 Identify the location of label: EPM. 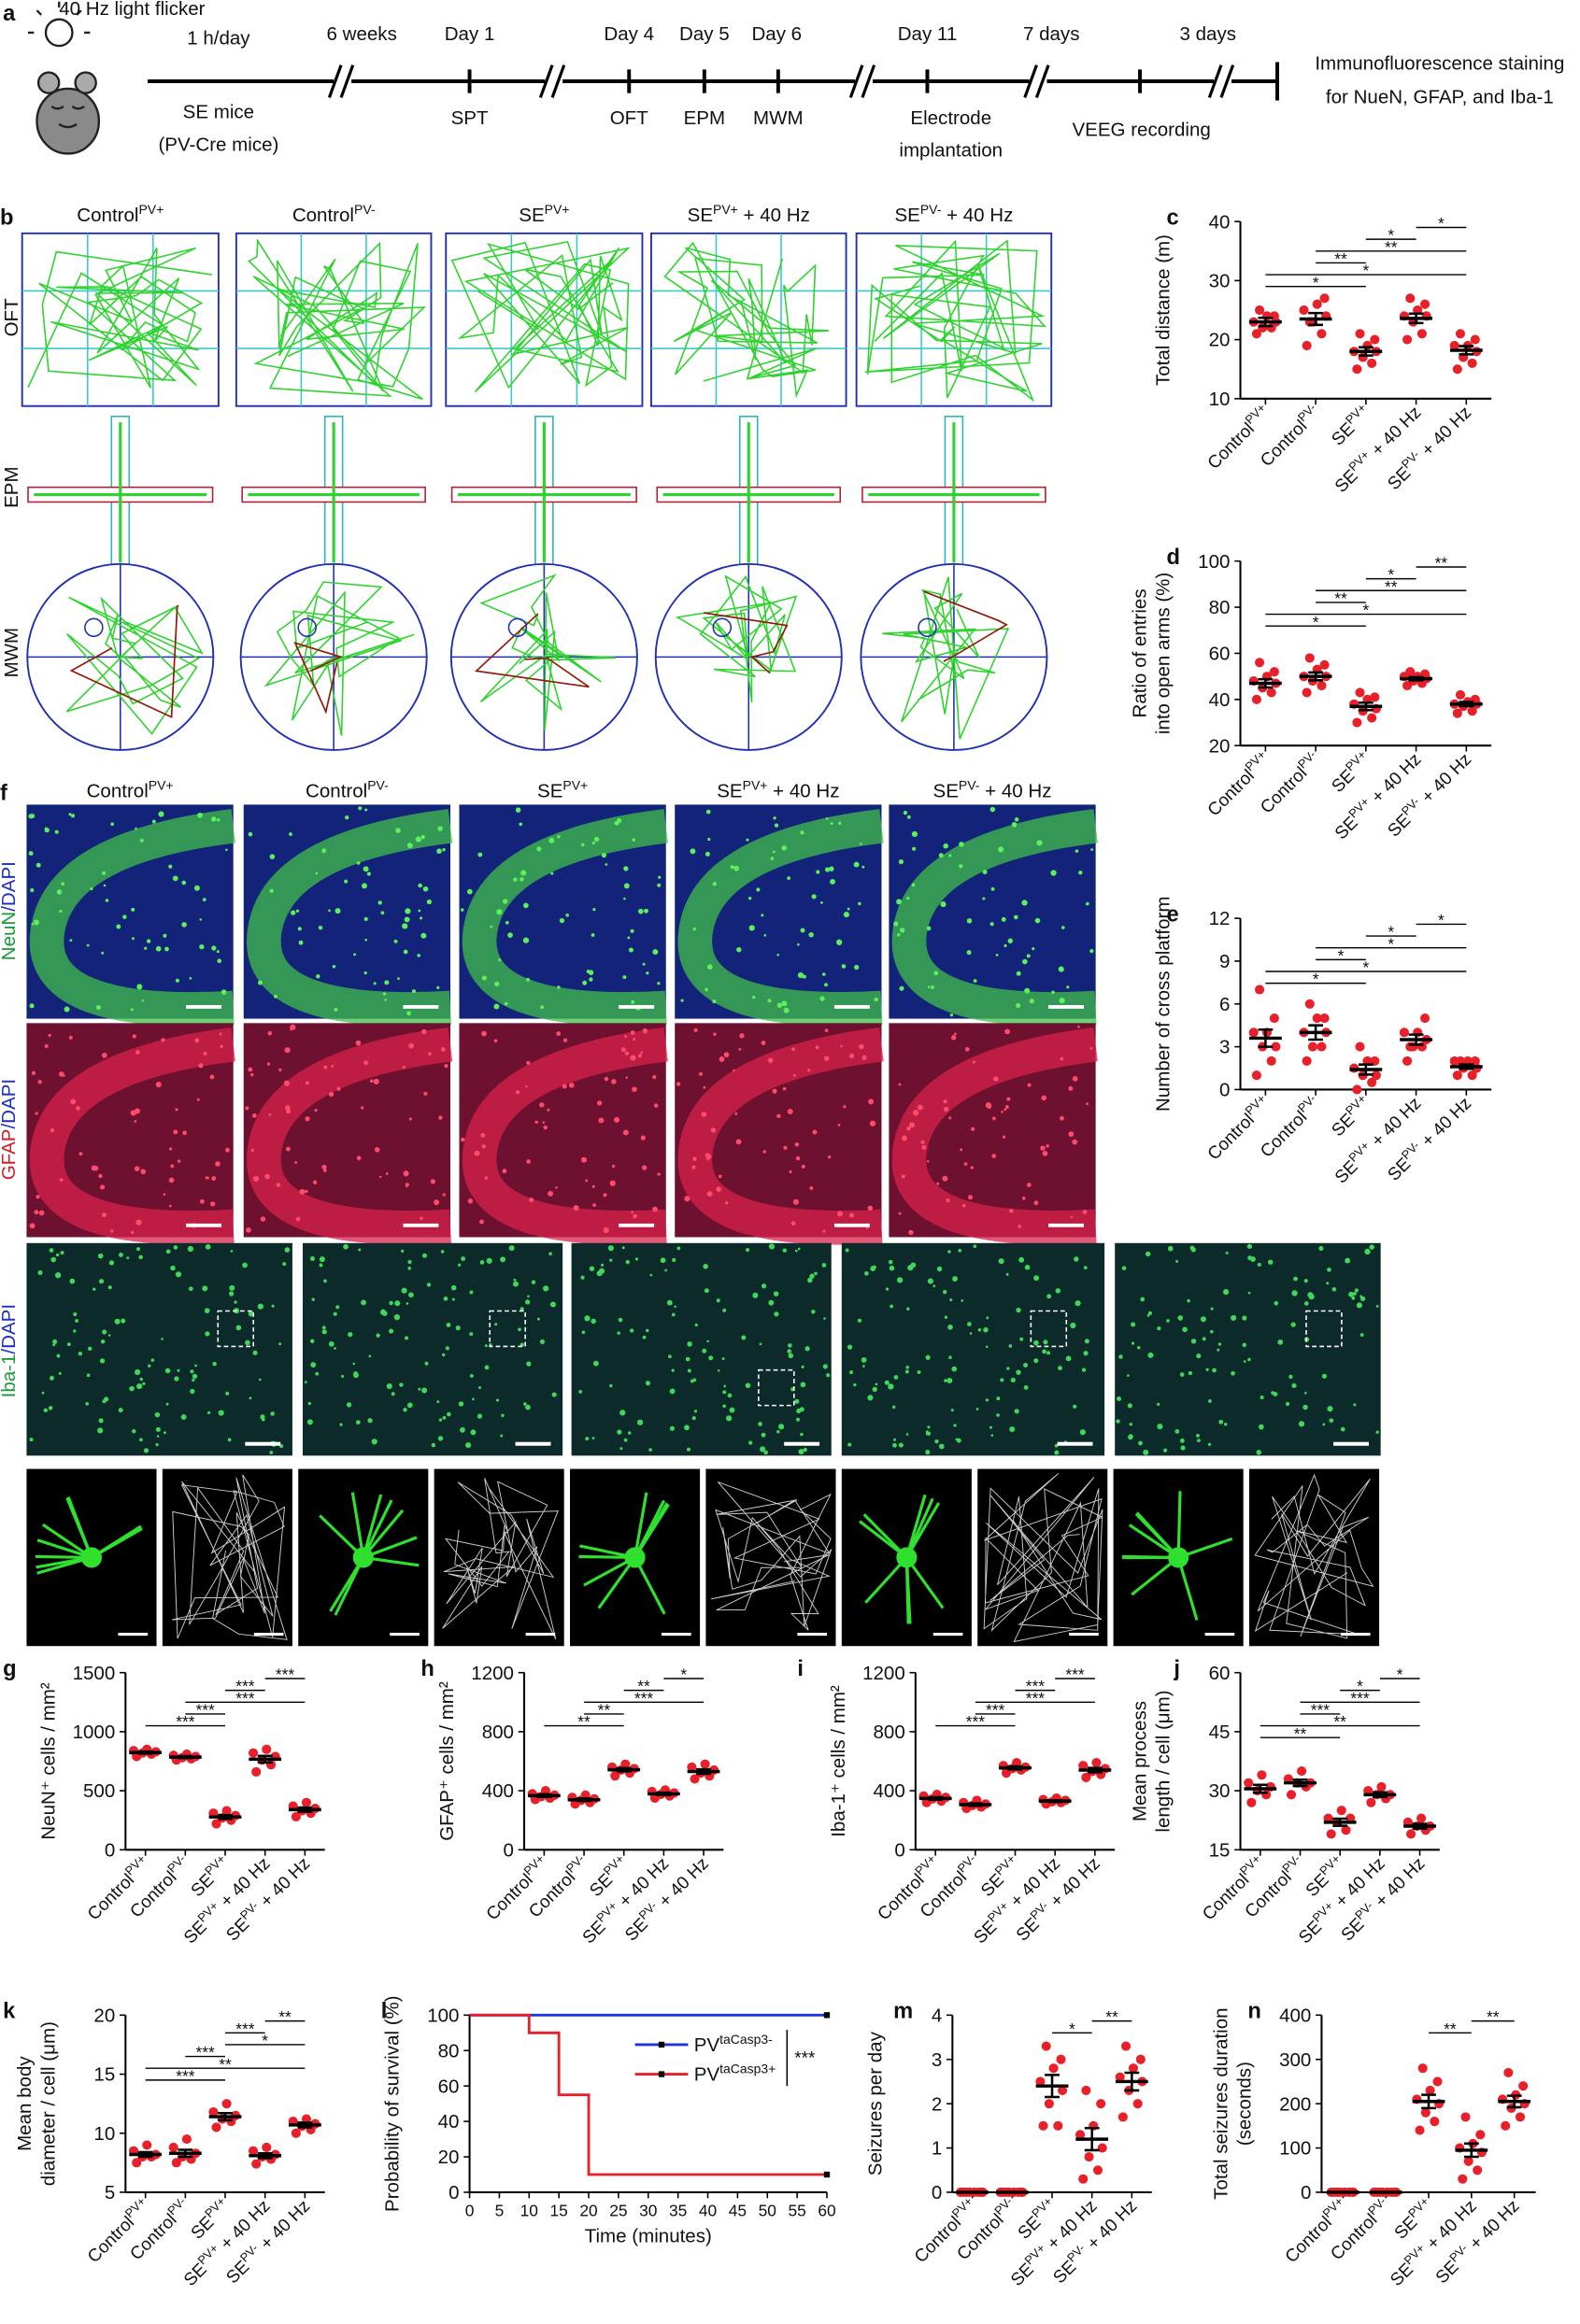
(11, 487).